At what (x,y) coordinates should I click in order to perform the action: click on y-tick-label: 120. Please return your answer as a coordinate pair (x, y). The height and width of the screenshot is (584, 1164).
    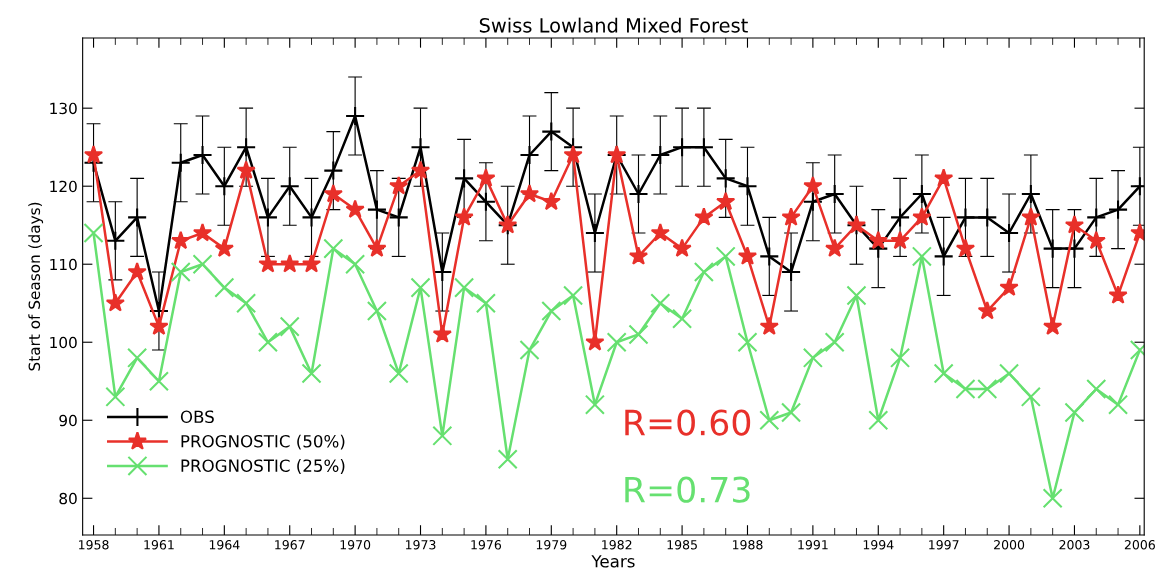
    Looking at the image, I should click on (63, 186).